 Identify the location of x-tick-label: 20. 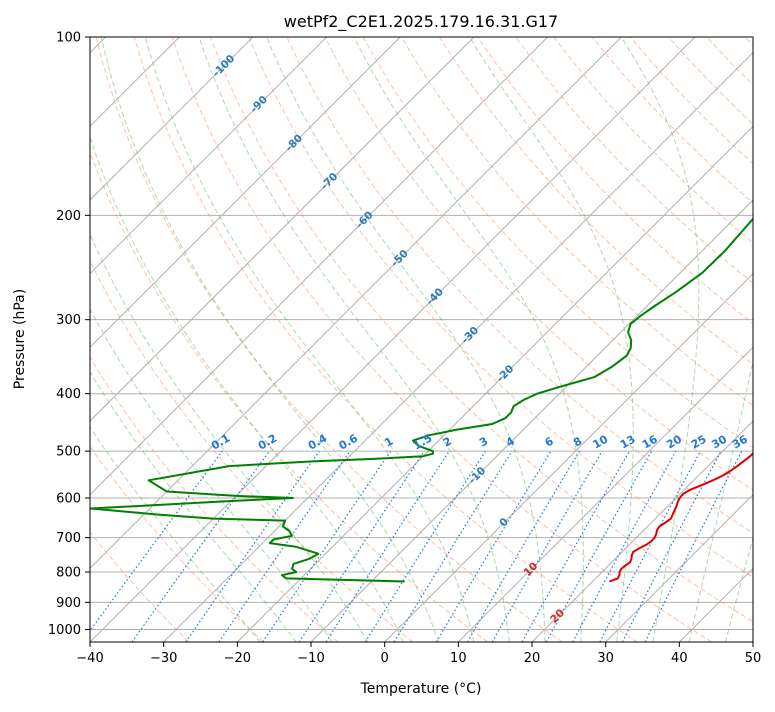
(532, 658).